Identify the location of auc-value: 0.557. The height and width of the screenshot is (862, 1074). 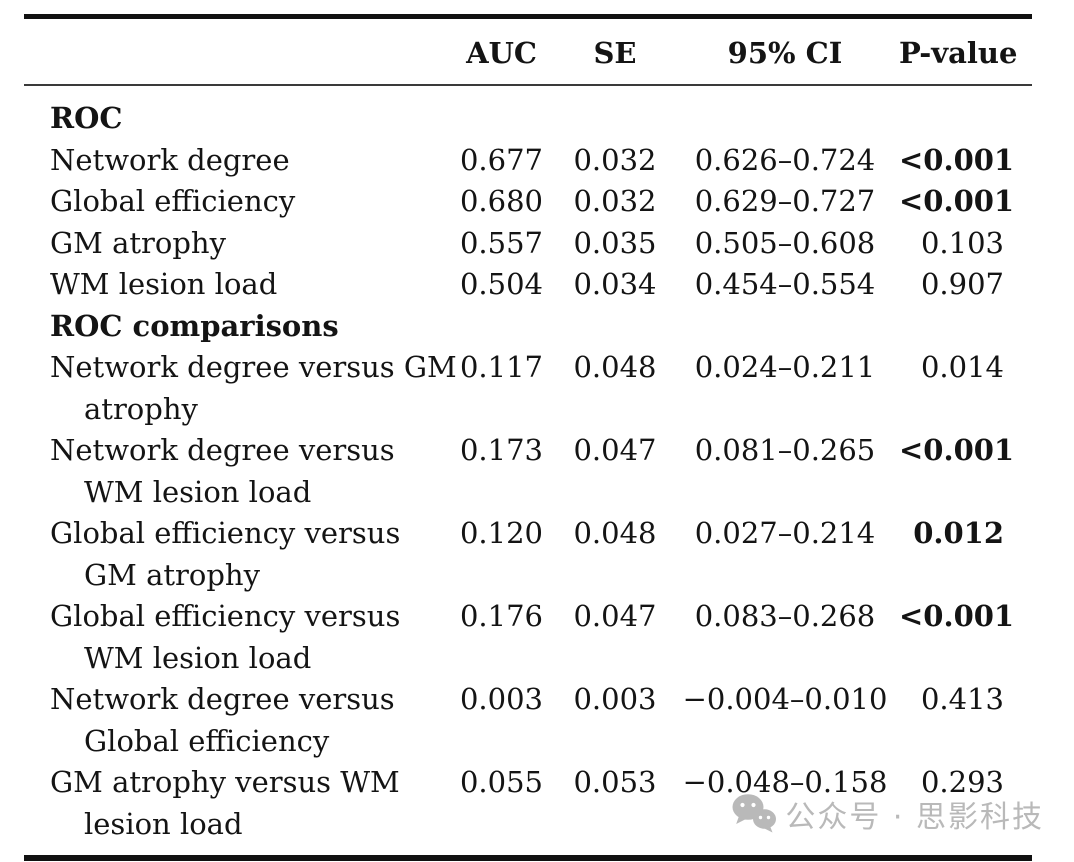
(501, 242).